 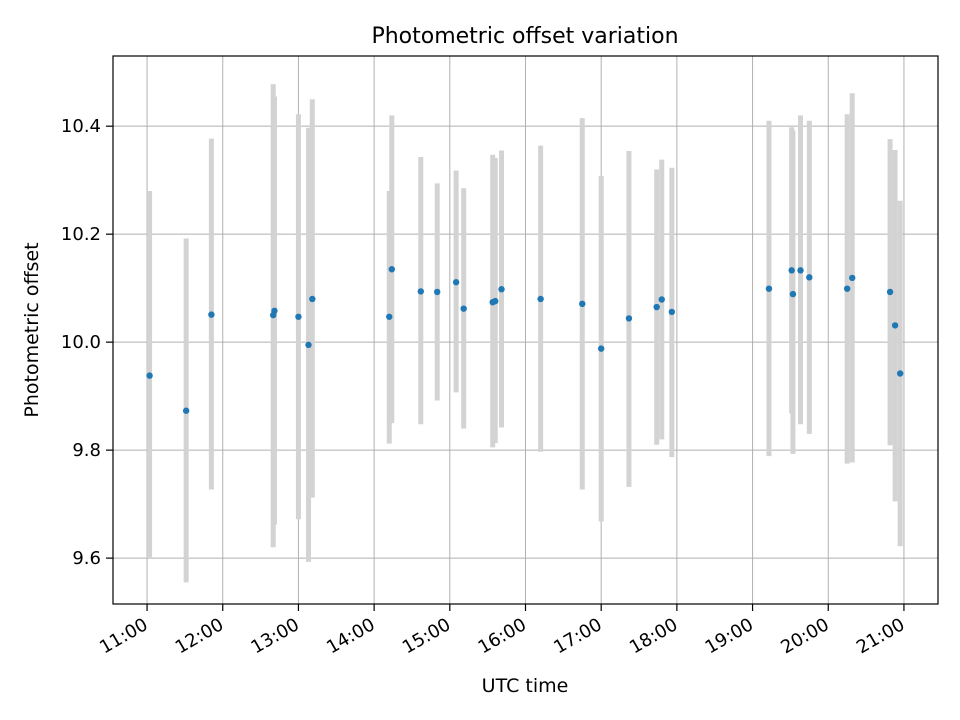 I want to click on y-tick-label: 10.2, so click(x=81, y=234).